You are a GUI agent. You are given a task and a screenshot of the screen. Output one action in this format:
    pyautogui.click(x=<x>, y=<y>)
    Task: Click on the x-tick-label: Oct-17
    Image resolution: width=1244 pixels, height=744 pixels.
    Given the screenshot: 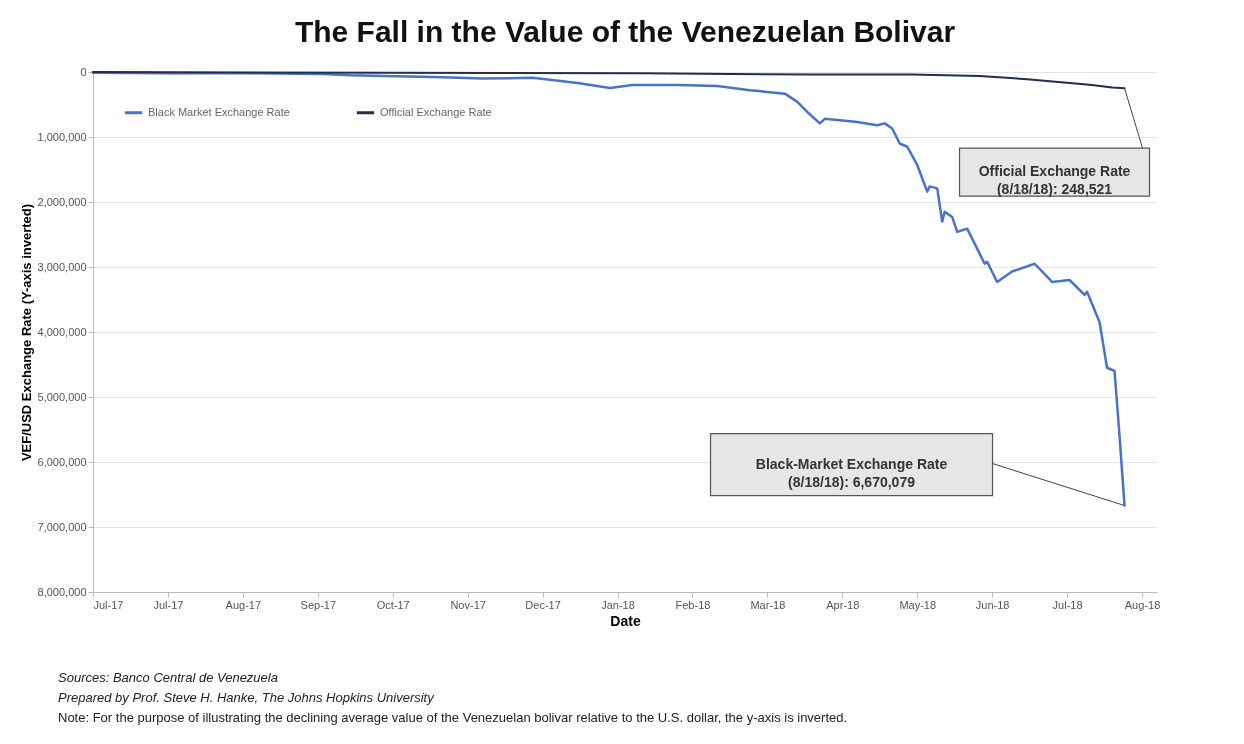 What is the action you would take?
    pyautogui.click(x=393, y=604)
    